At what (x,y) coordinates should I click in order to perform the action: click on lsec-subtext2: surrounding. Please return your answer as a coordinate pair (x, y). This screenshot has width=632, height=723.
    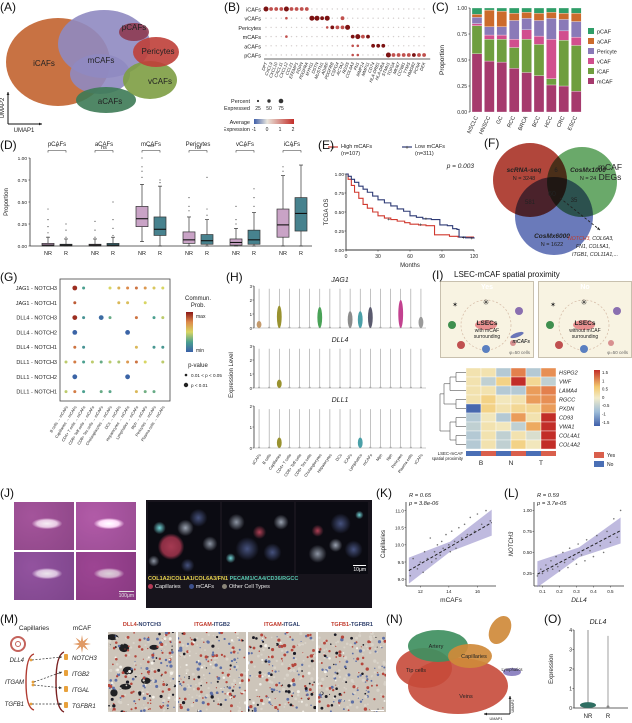
    Looking at the image, I should click on (585, 337).